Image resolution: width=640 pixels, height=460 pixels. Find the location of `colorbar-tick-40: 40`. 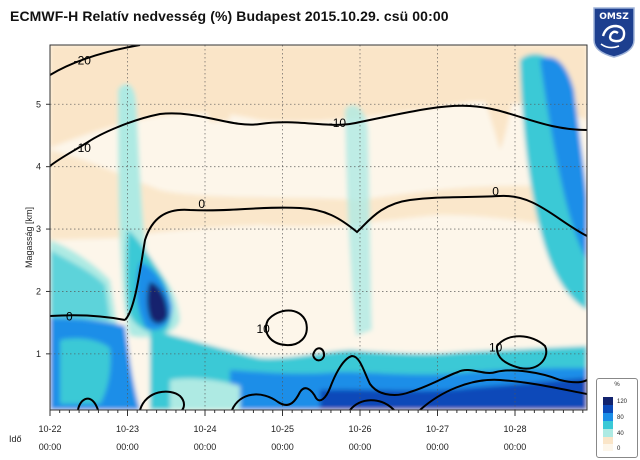

colorbar-tick-40: 40 is located at coordinates (620, 434).